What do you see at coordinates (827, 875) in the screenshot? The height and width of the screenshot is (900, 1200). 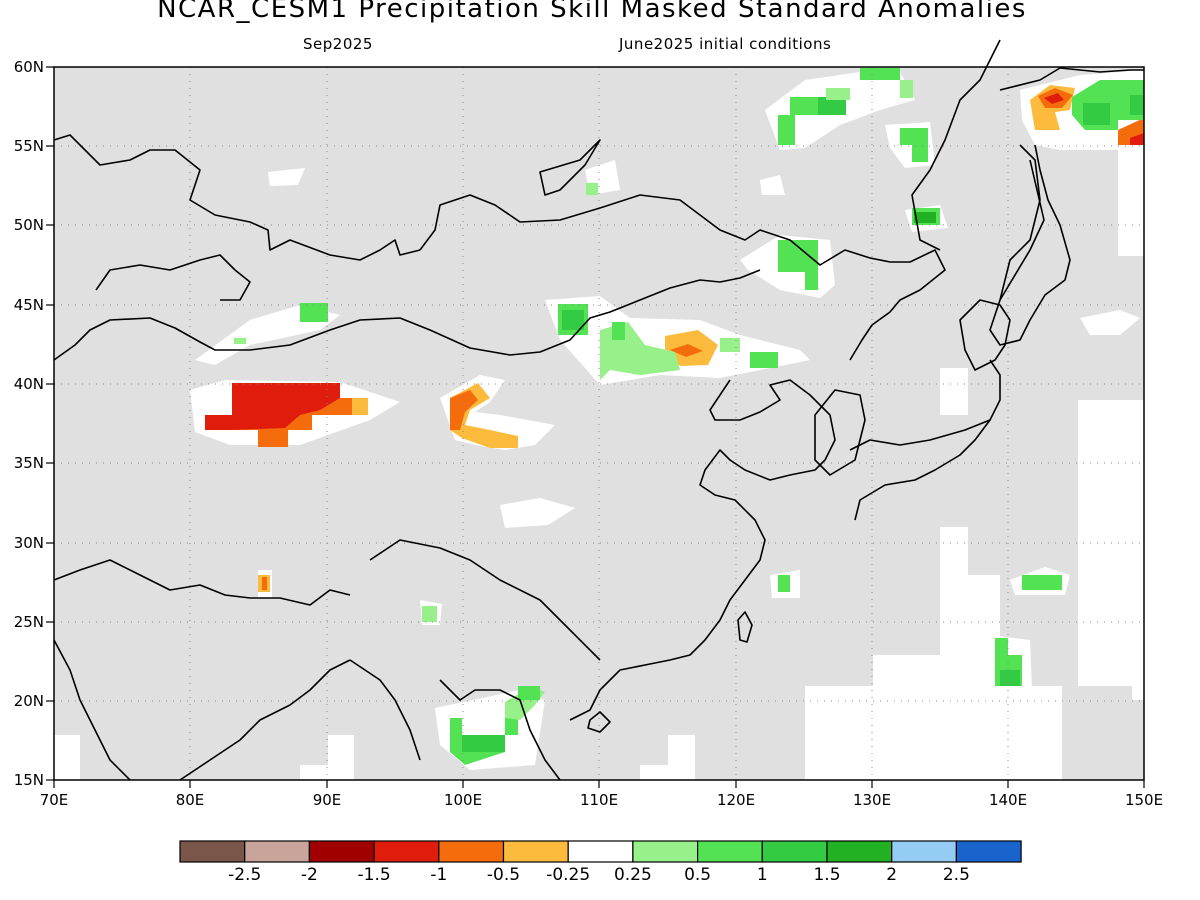 I see `colorbar-label: 1.5` at bounding box center [827, 875].